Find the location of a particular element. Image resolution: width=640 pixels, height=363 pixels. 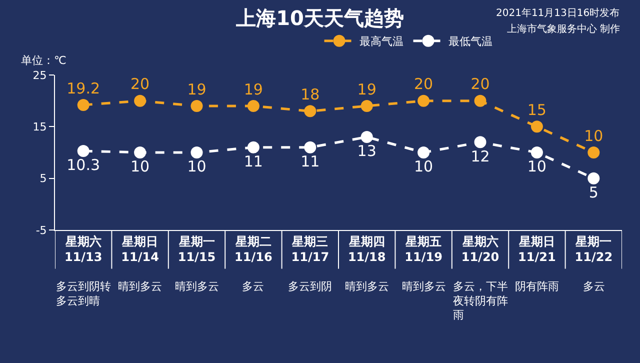

text: 上海市气象服务中心 制作 is located at coordinates (563, 29).